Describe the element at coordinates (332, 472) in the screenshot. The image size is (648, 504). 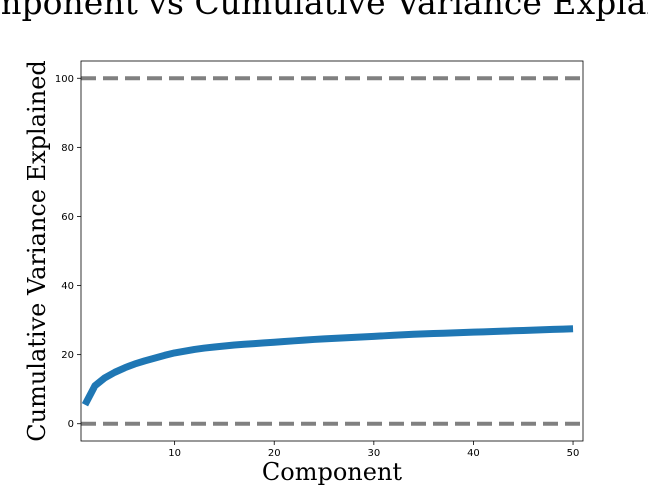
I see `x-axis-label: Component` at that location.